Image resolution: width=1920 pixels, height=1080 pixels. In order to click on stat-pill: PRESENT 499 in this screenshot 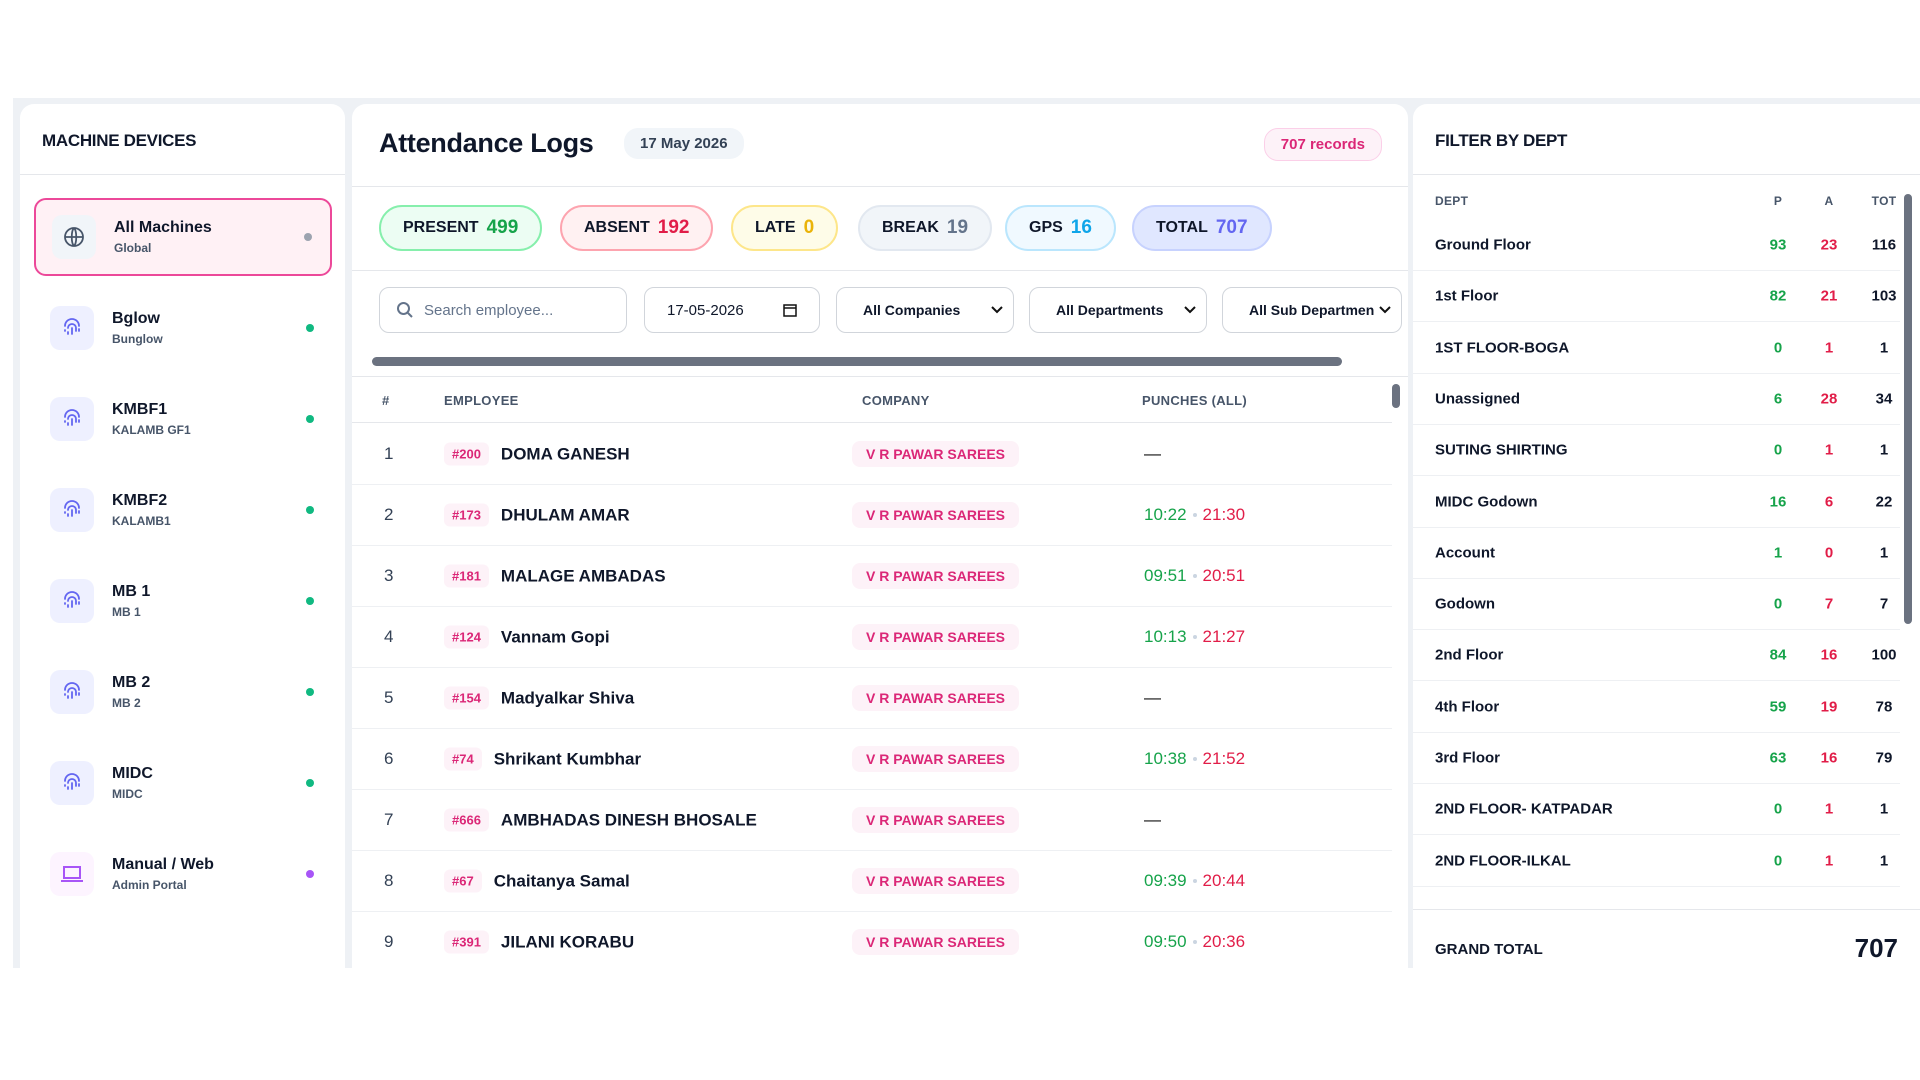, I will do `click(461, 228)`.